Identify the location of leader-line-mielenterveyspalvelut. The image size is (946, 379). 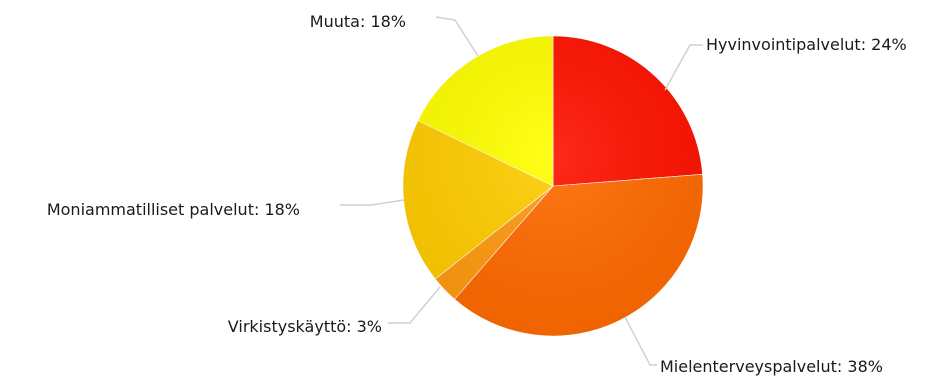
(640, 341).